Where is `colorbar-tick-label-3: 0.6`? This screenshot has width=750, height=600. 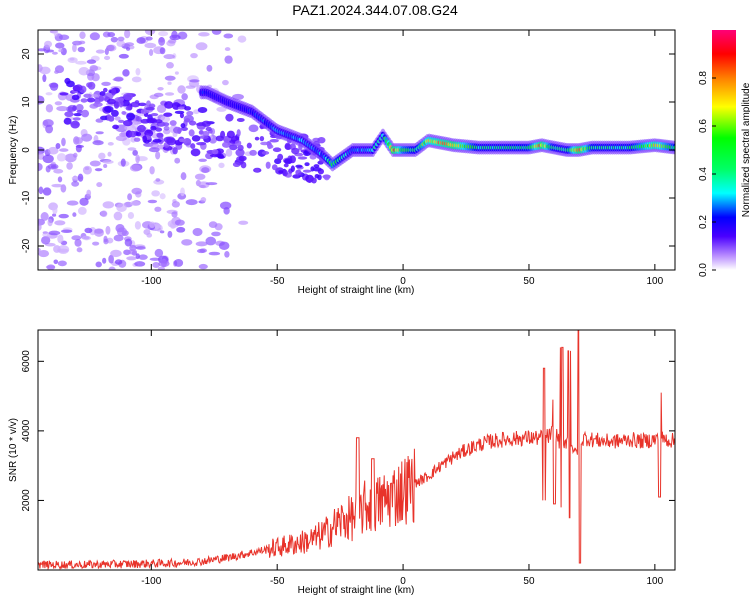 colorbar-tick-label-3: 0.6 is located at coordinates (703, 126).